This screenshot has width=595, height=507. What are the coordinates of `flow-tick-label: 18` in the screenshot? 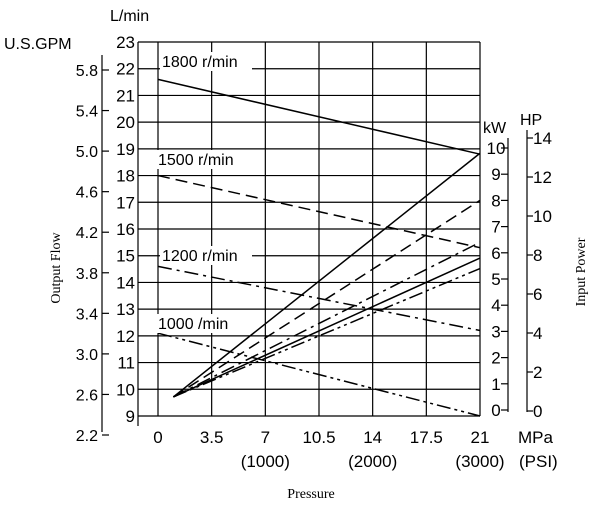 It's located at (125, 176).